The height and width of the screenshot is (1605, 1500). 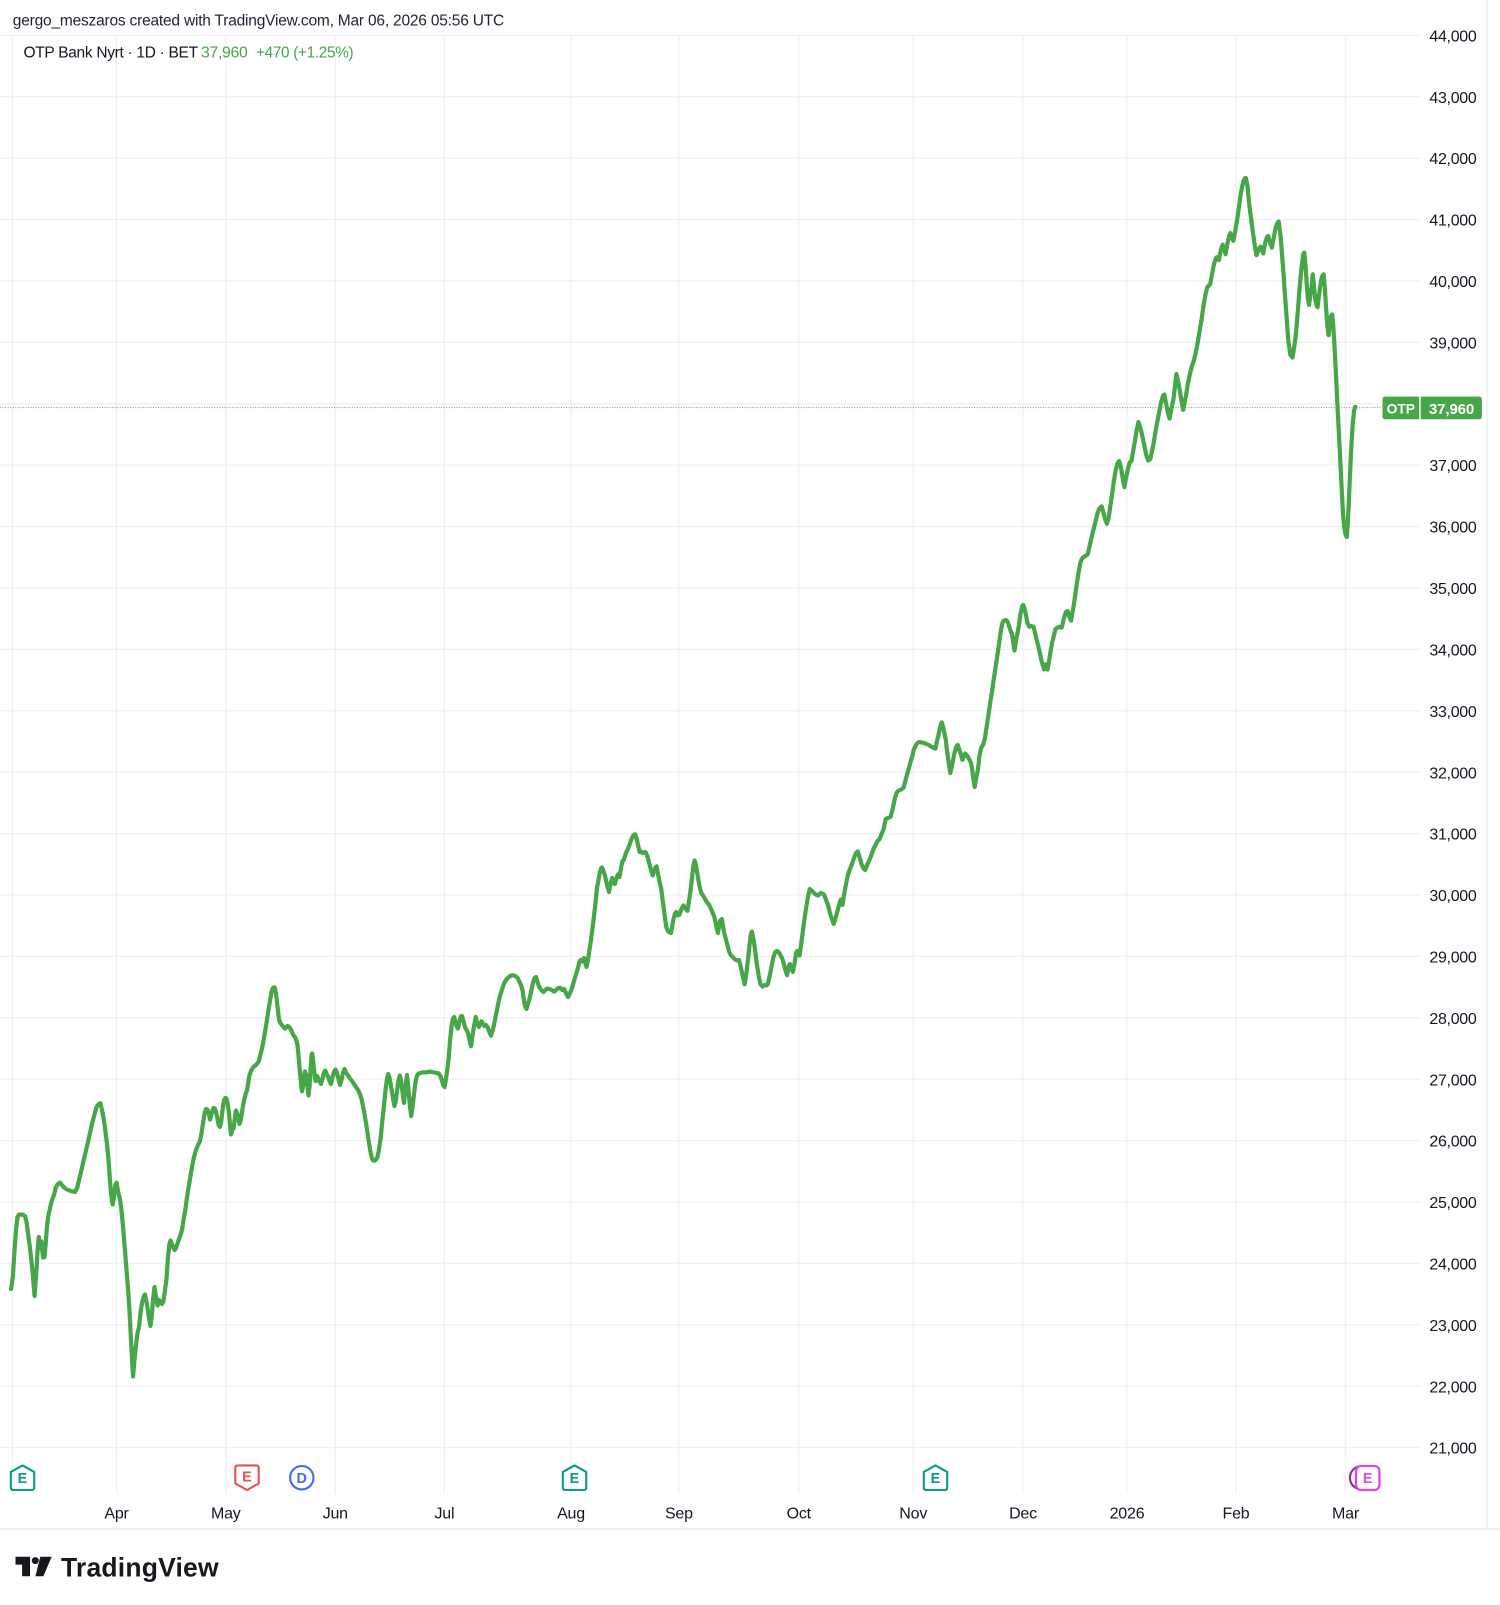 I want to click on svg-text: Feb, so click(x=1236, y=1514).